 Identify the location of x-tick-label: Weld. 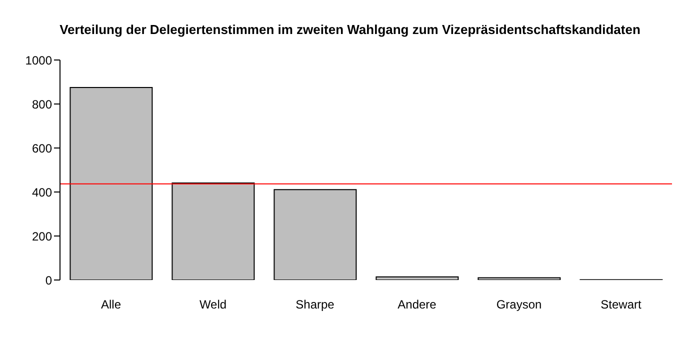
(213, 305).